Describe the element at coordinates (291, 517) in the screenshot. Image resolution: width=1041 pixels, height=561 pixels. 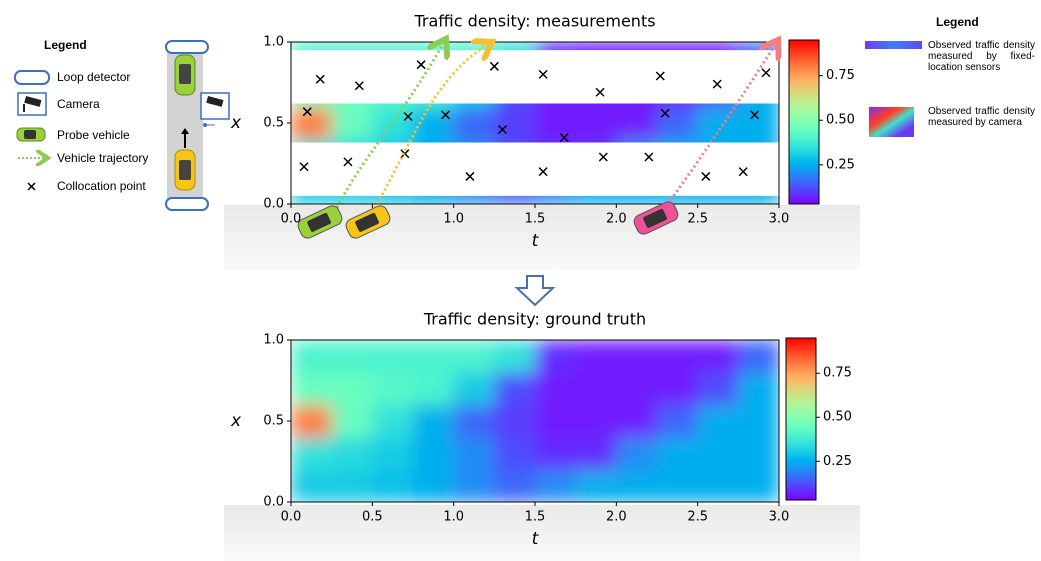
I see `x-tick-label: 0.0` at that location.